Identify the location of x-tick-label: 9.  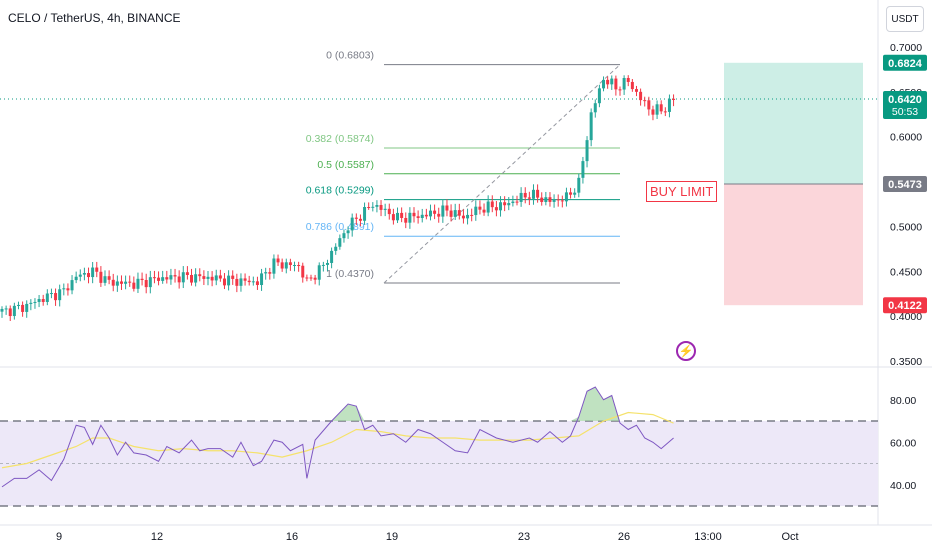
(59, 537).